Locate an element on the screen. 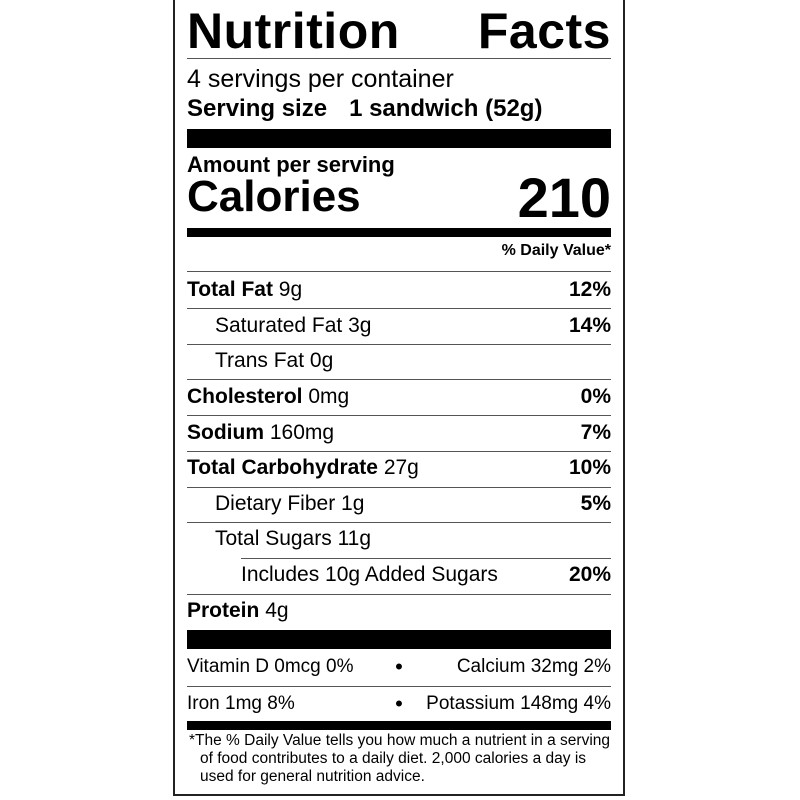 The image size is (800, 800). nutrient-row-total-fat: Total Fat 9g 12% is located at coordinates (399, 290).